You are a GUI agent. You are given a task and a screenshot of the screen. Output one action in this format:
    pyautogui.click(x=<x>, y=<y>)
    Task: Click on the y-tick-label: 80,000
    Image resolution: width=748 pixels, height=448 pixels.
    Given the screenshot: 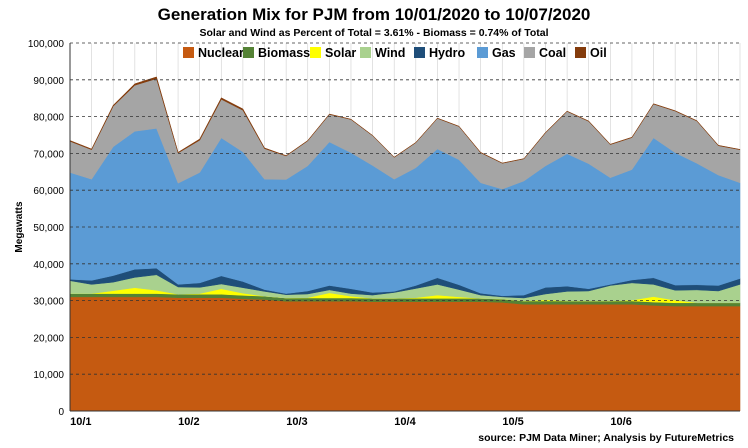 What is the action you would take?
    pyautogui.click(x=48, y=118)
    